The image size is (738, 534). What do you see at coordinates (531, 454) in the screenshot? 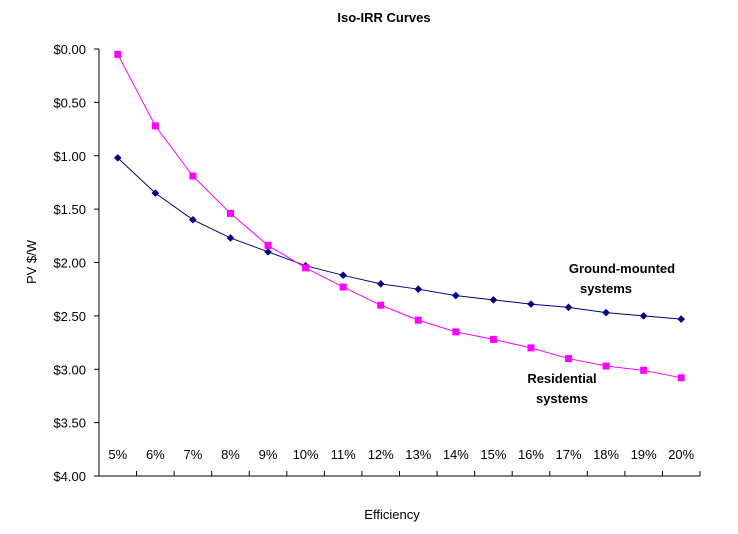
I see `x-tick-label: 16%` at bounding box center [531, 454].